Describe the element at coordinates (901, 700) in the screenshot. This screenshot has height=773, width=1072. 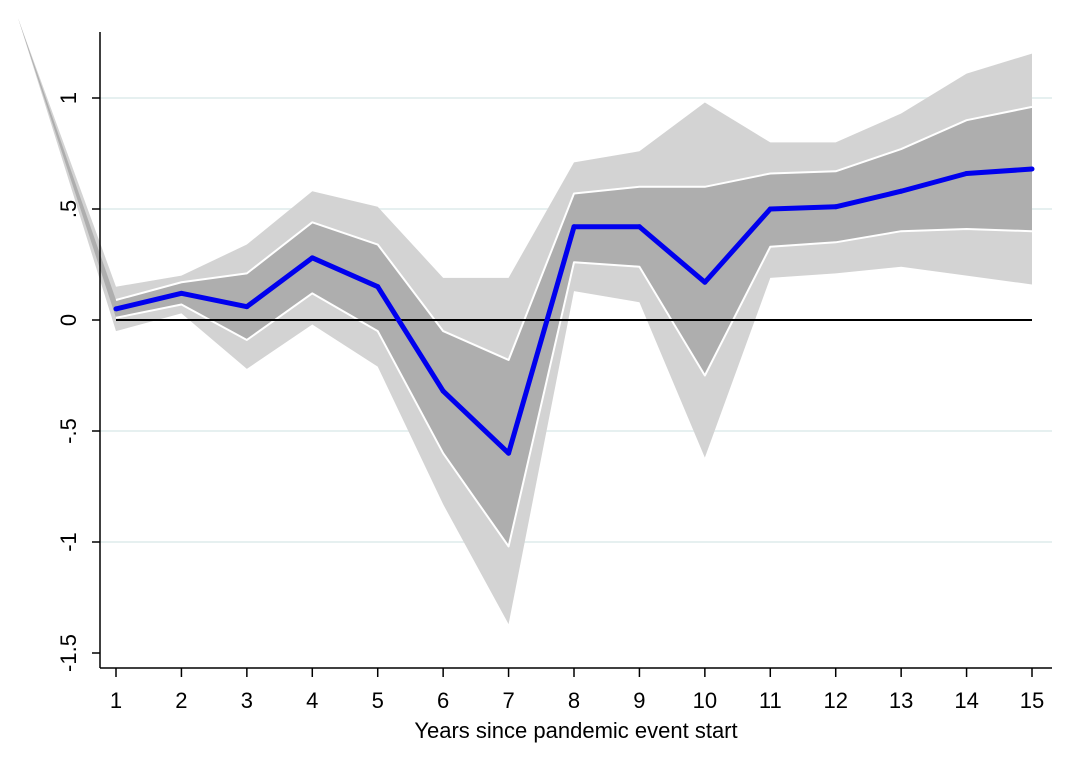
I see `x-tick-label: 13` at that location.